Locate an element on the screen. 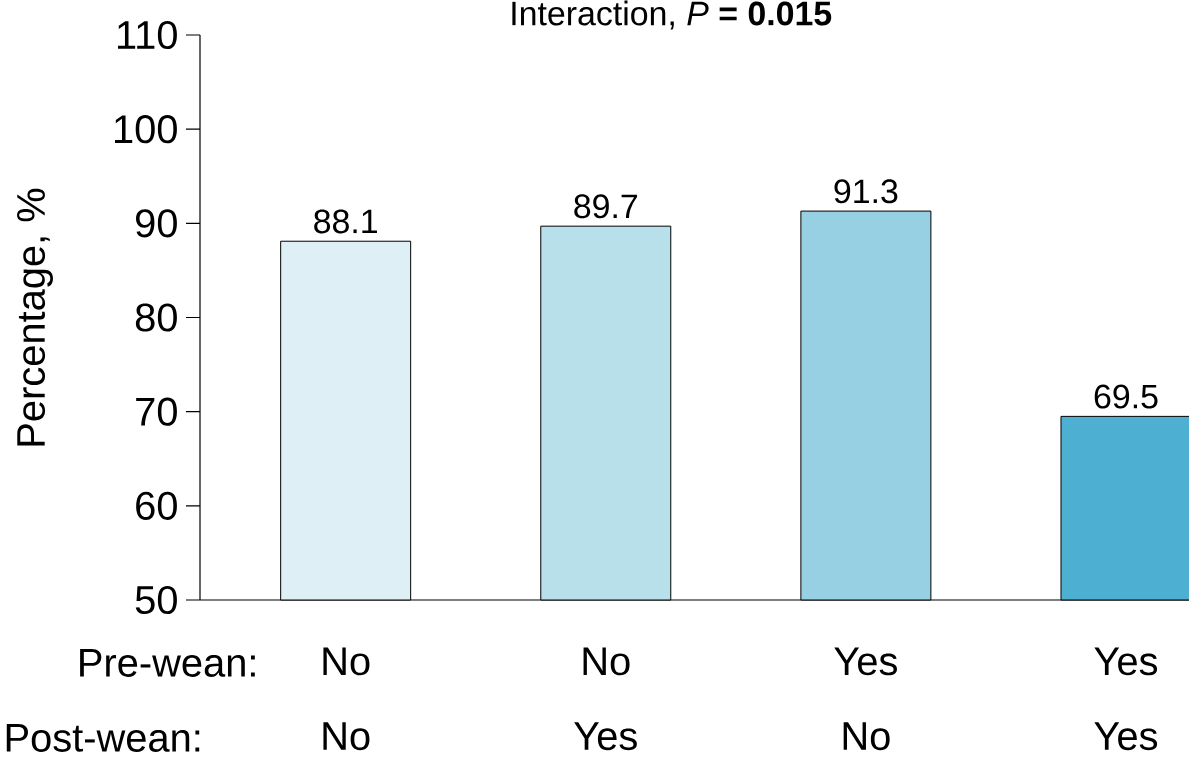 Image resolution: width=1189 pixels, height=761 pixels. text: Pre-wean: is located at coordinates (167, 663).